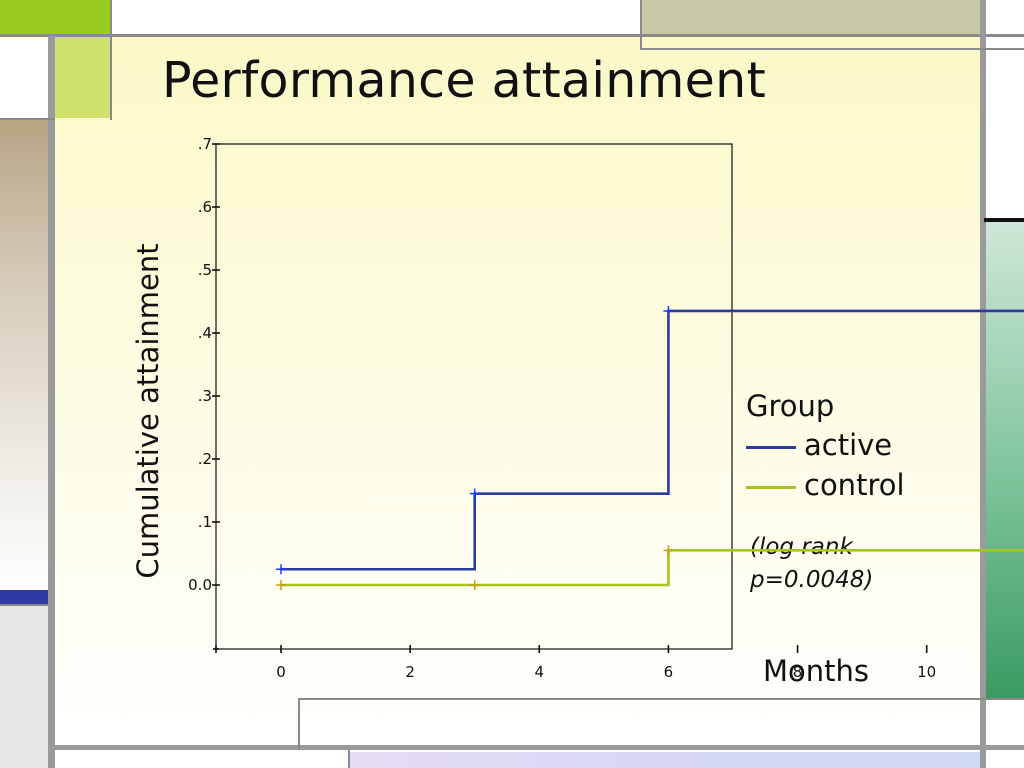 Image resolution: width=1024 pixels, height=768 pixels. I want to click on deco-block-lavender, so click(665, 760).